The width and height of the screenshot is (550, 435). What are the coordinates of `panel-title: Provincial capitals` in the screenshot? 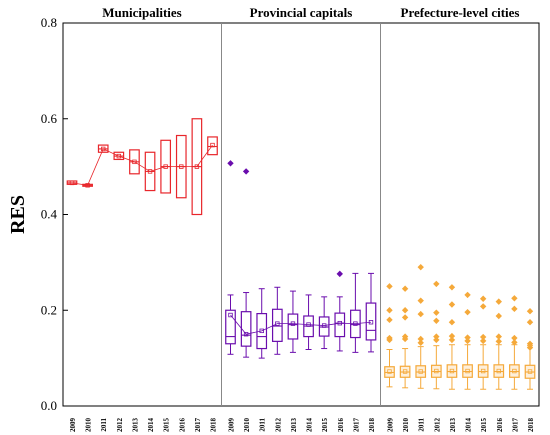 It's located at (301, 12).